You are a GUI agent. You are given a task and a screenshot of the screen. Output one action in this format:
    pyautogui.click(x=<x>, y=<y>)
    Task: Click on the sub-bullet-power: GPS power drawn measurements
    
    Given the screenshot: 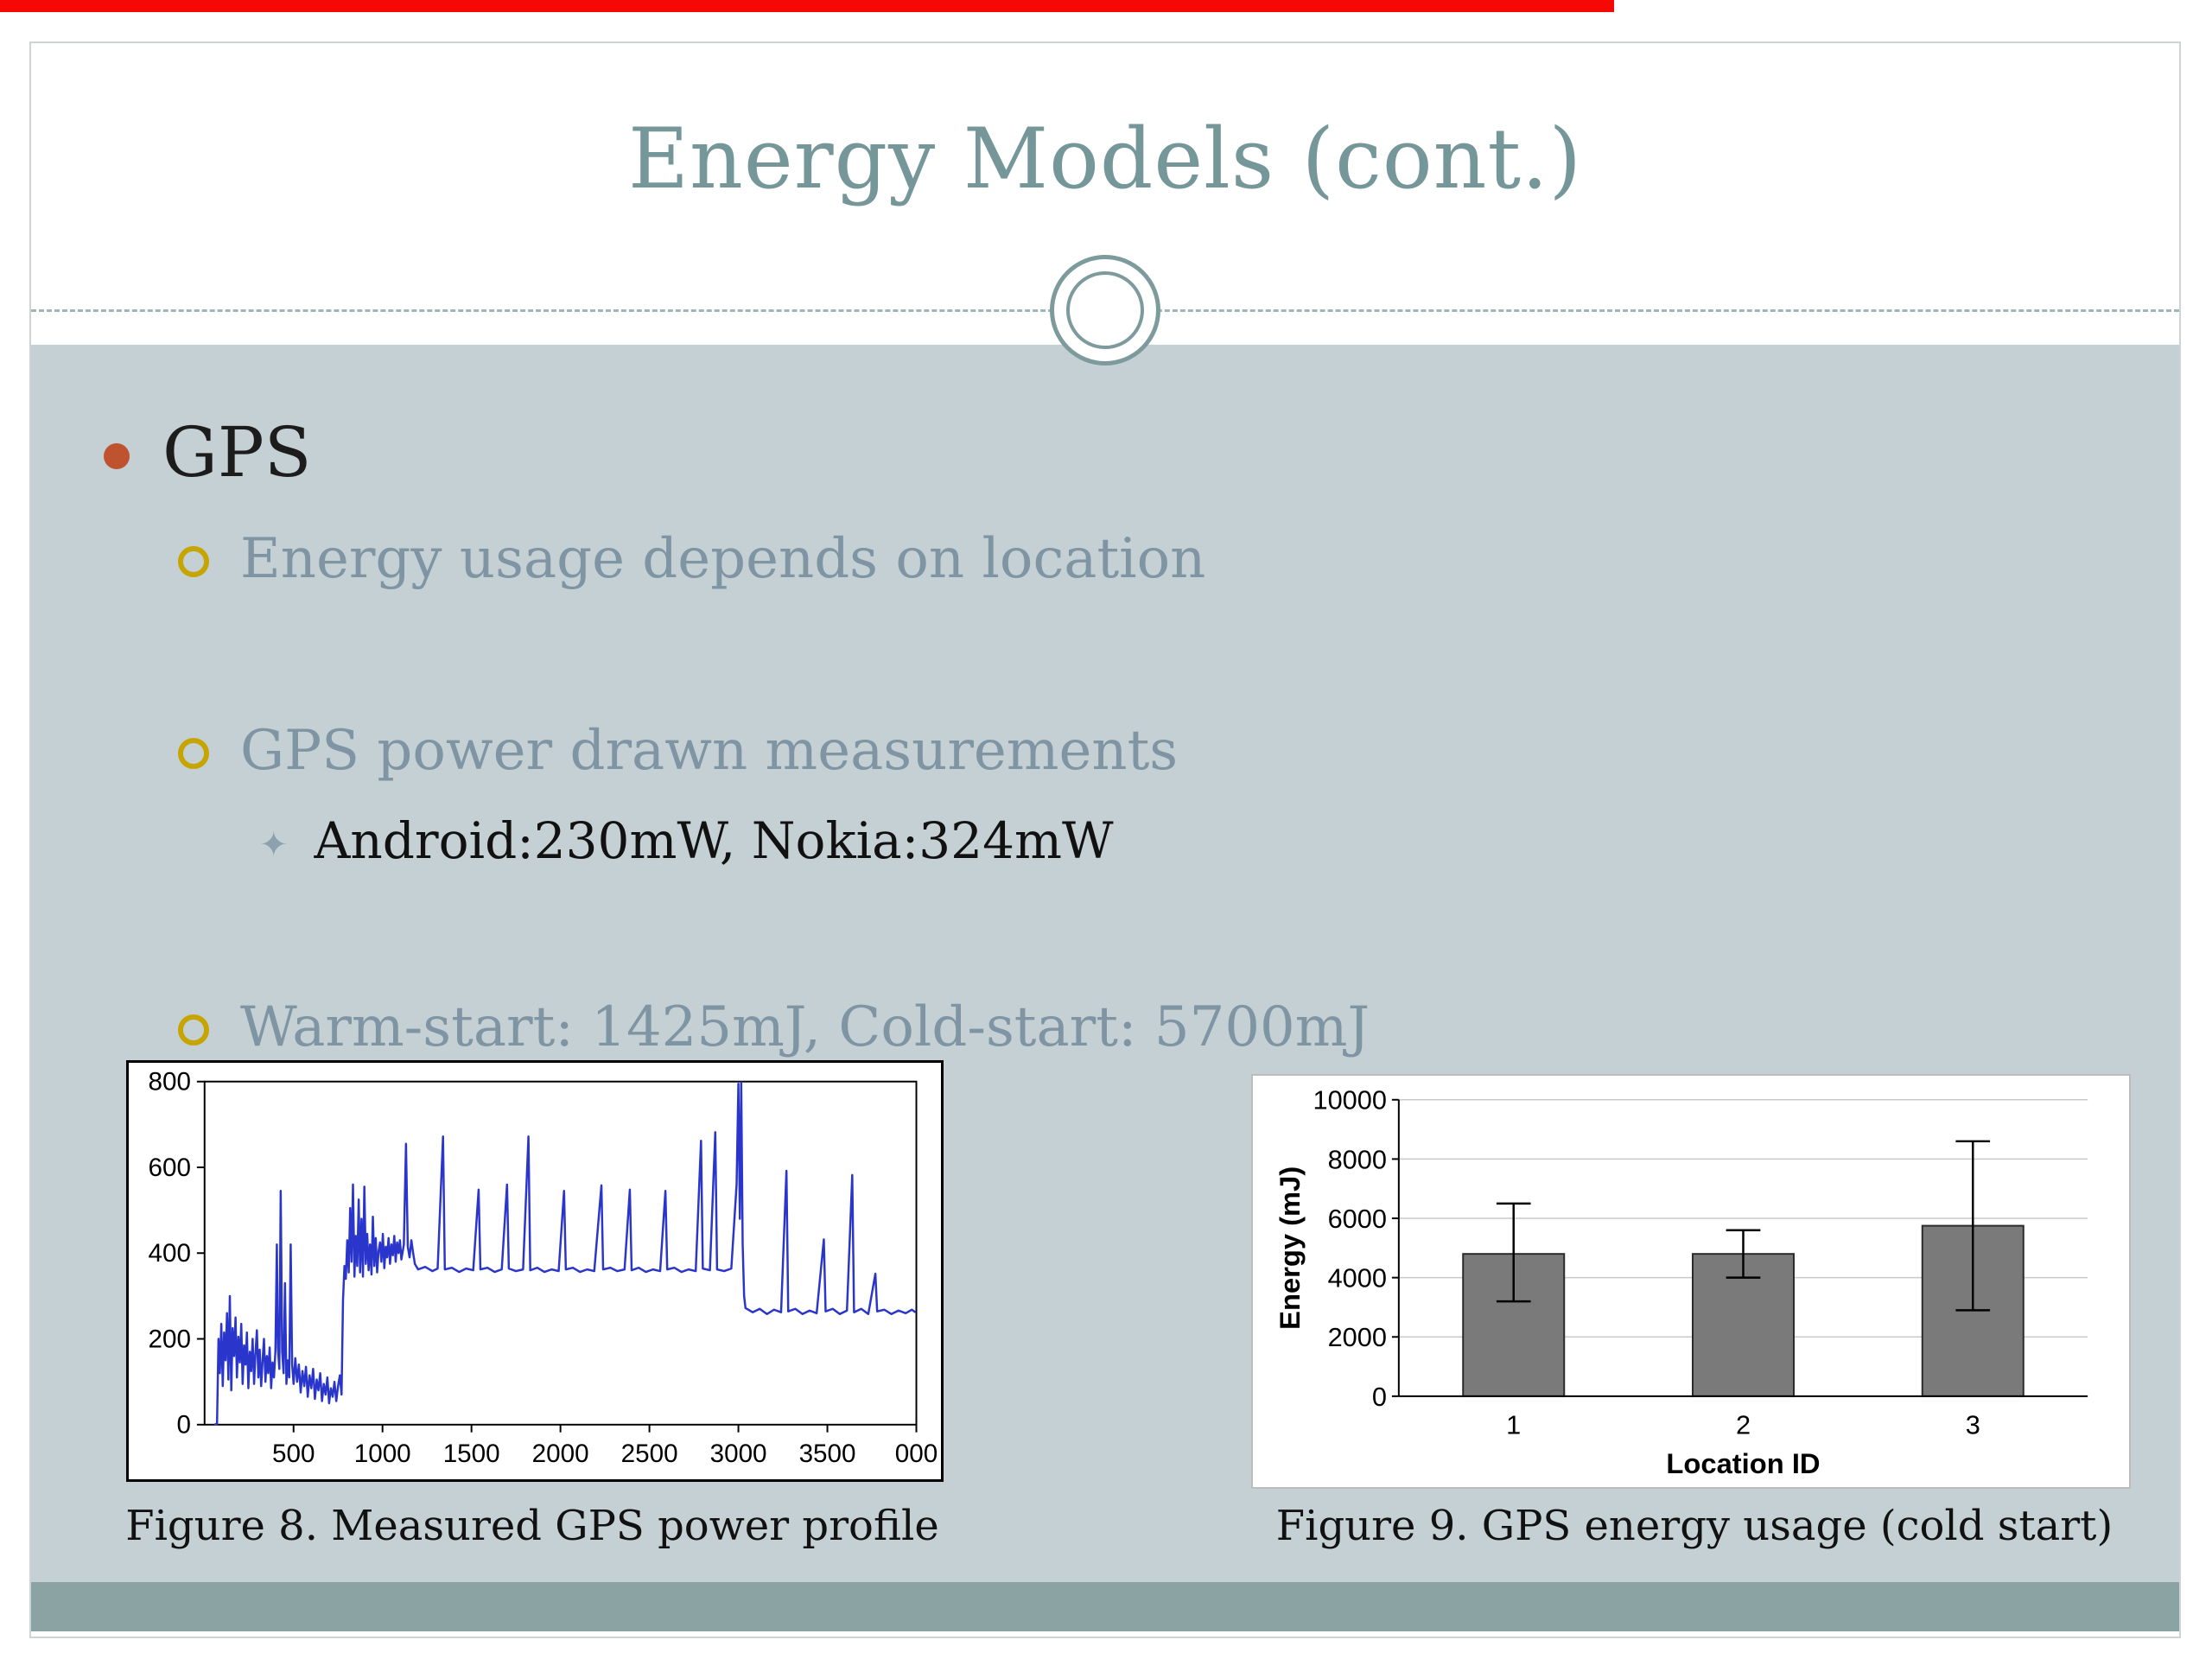 What is the action you would take?
    pyautogui.click(x=678, y=751)
    